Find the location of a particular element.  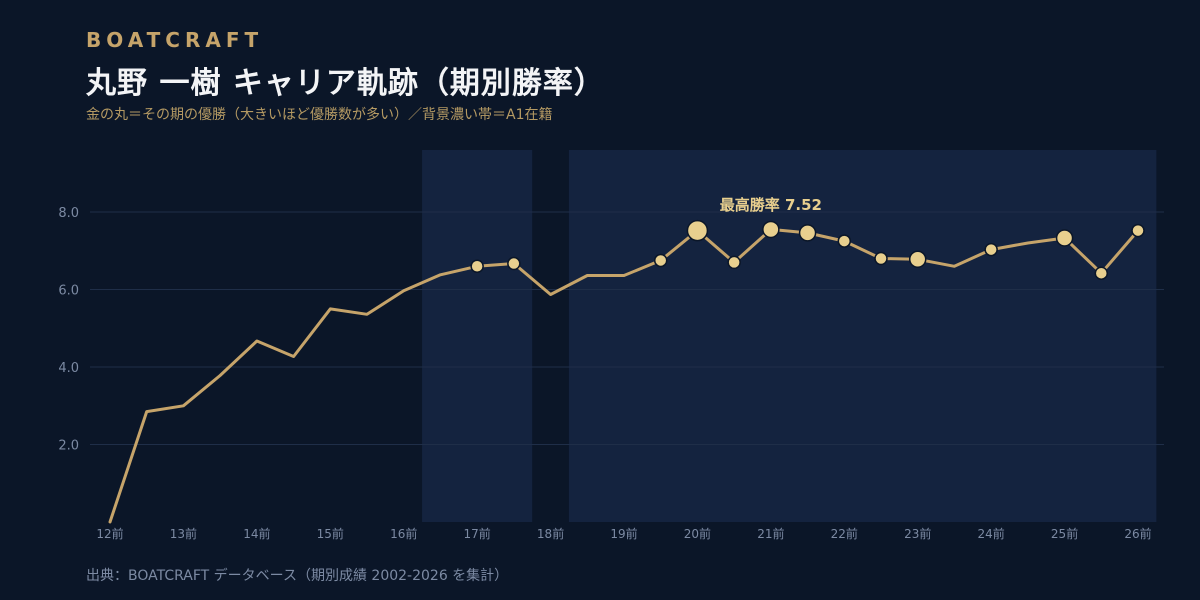

x-tick-label: 25前 is located at coordinates (1064, 533).